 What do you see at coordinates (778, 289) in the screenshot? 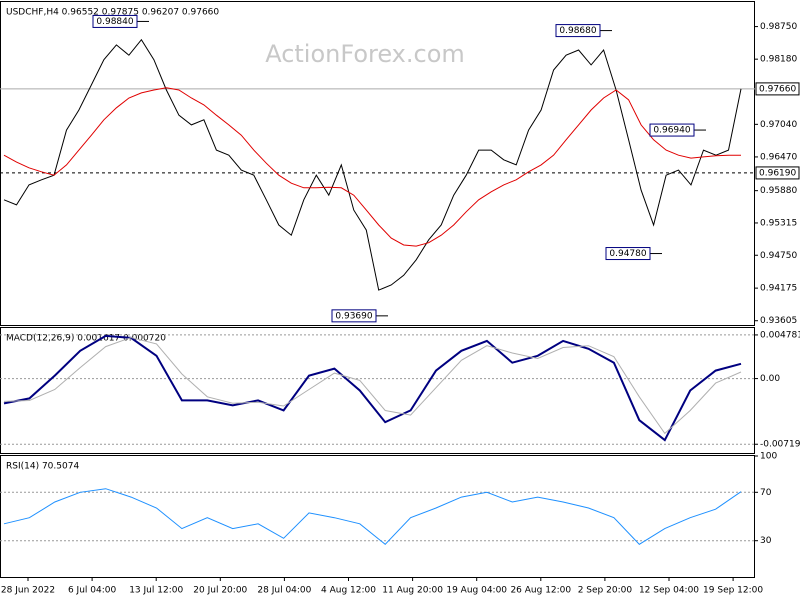
I see `y-tick-label: 0.94175` at bounding box center [778, 289].